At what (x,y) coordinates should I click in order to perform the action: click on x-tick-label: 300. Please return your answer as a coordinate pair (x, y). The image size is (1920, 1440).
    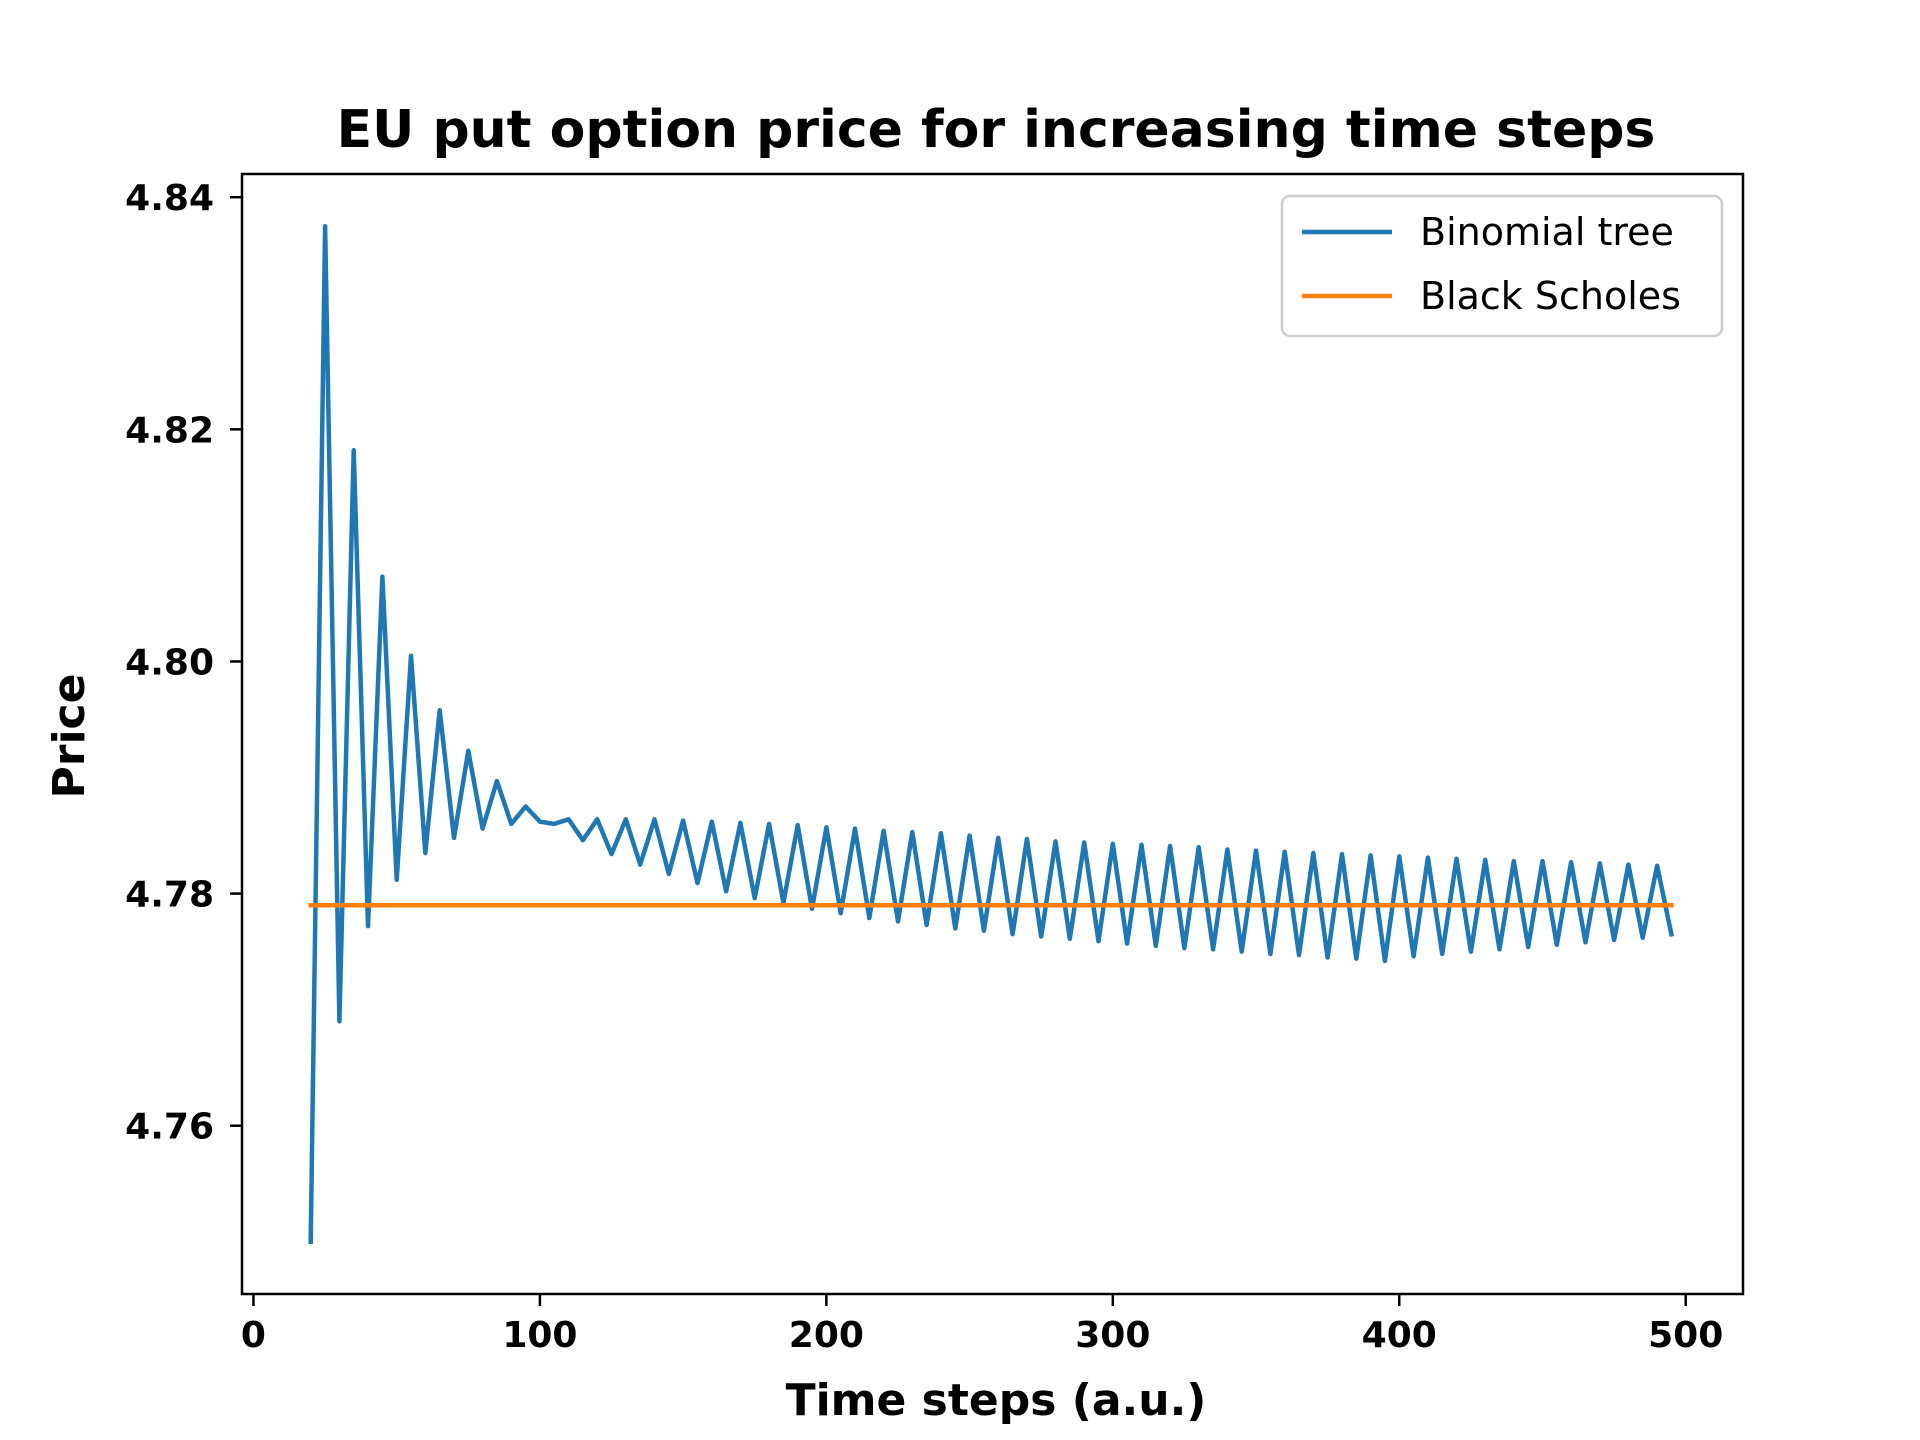
    Looking at the image, I should click on (1112, 1335).